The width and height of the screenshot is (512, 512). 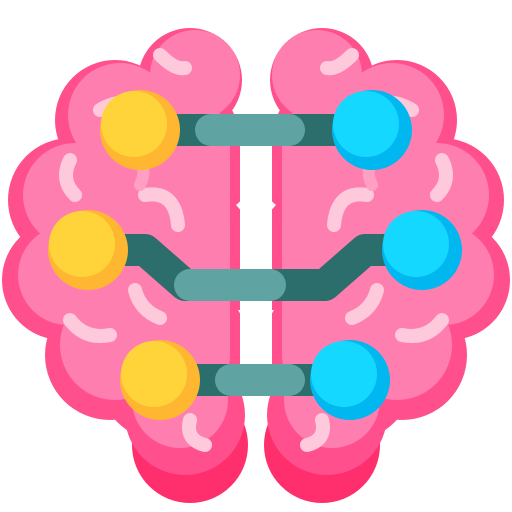 What do you see at coordinates (256, 331) in the screenshot?
I see `center-gap` at bounding box center [256, 331].